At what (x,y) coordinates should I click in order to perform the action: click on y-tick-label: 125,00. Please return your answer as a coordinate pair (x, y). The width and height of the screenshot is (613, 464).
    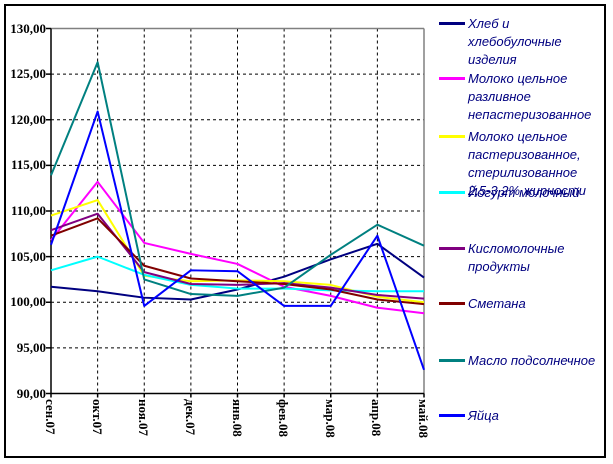
    Looking at the image, I should click on (28, 74).